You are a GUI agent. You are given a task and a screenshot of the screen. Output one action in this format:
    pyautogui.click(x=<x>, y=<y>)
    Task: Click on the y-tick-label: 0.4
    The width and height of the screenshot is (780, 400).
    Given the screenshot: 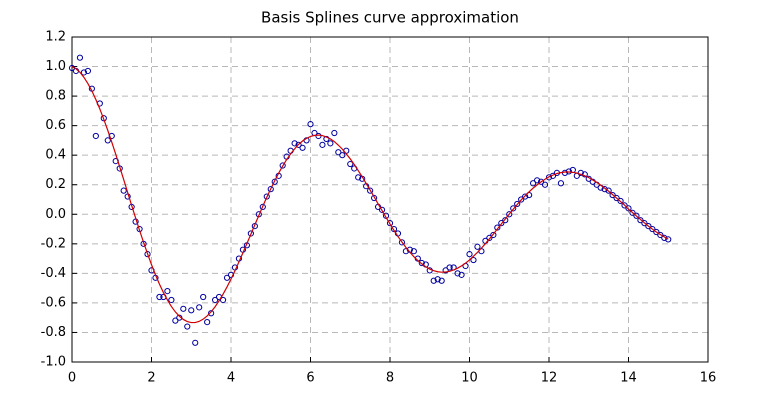 What is the action you would take?
    pyautogui.click(x=55, y=155)
    